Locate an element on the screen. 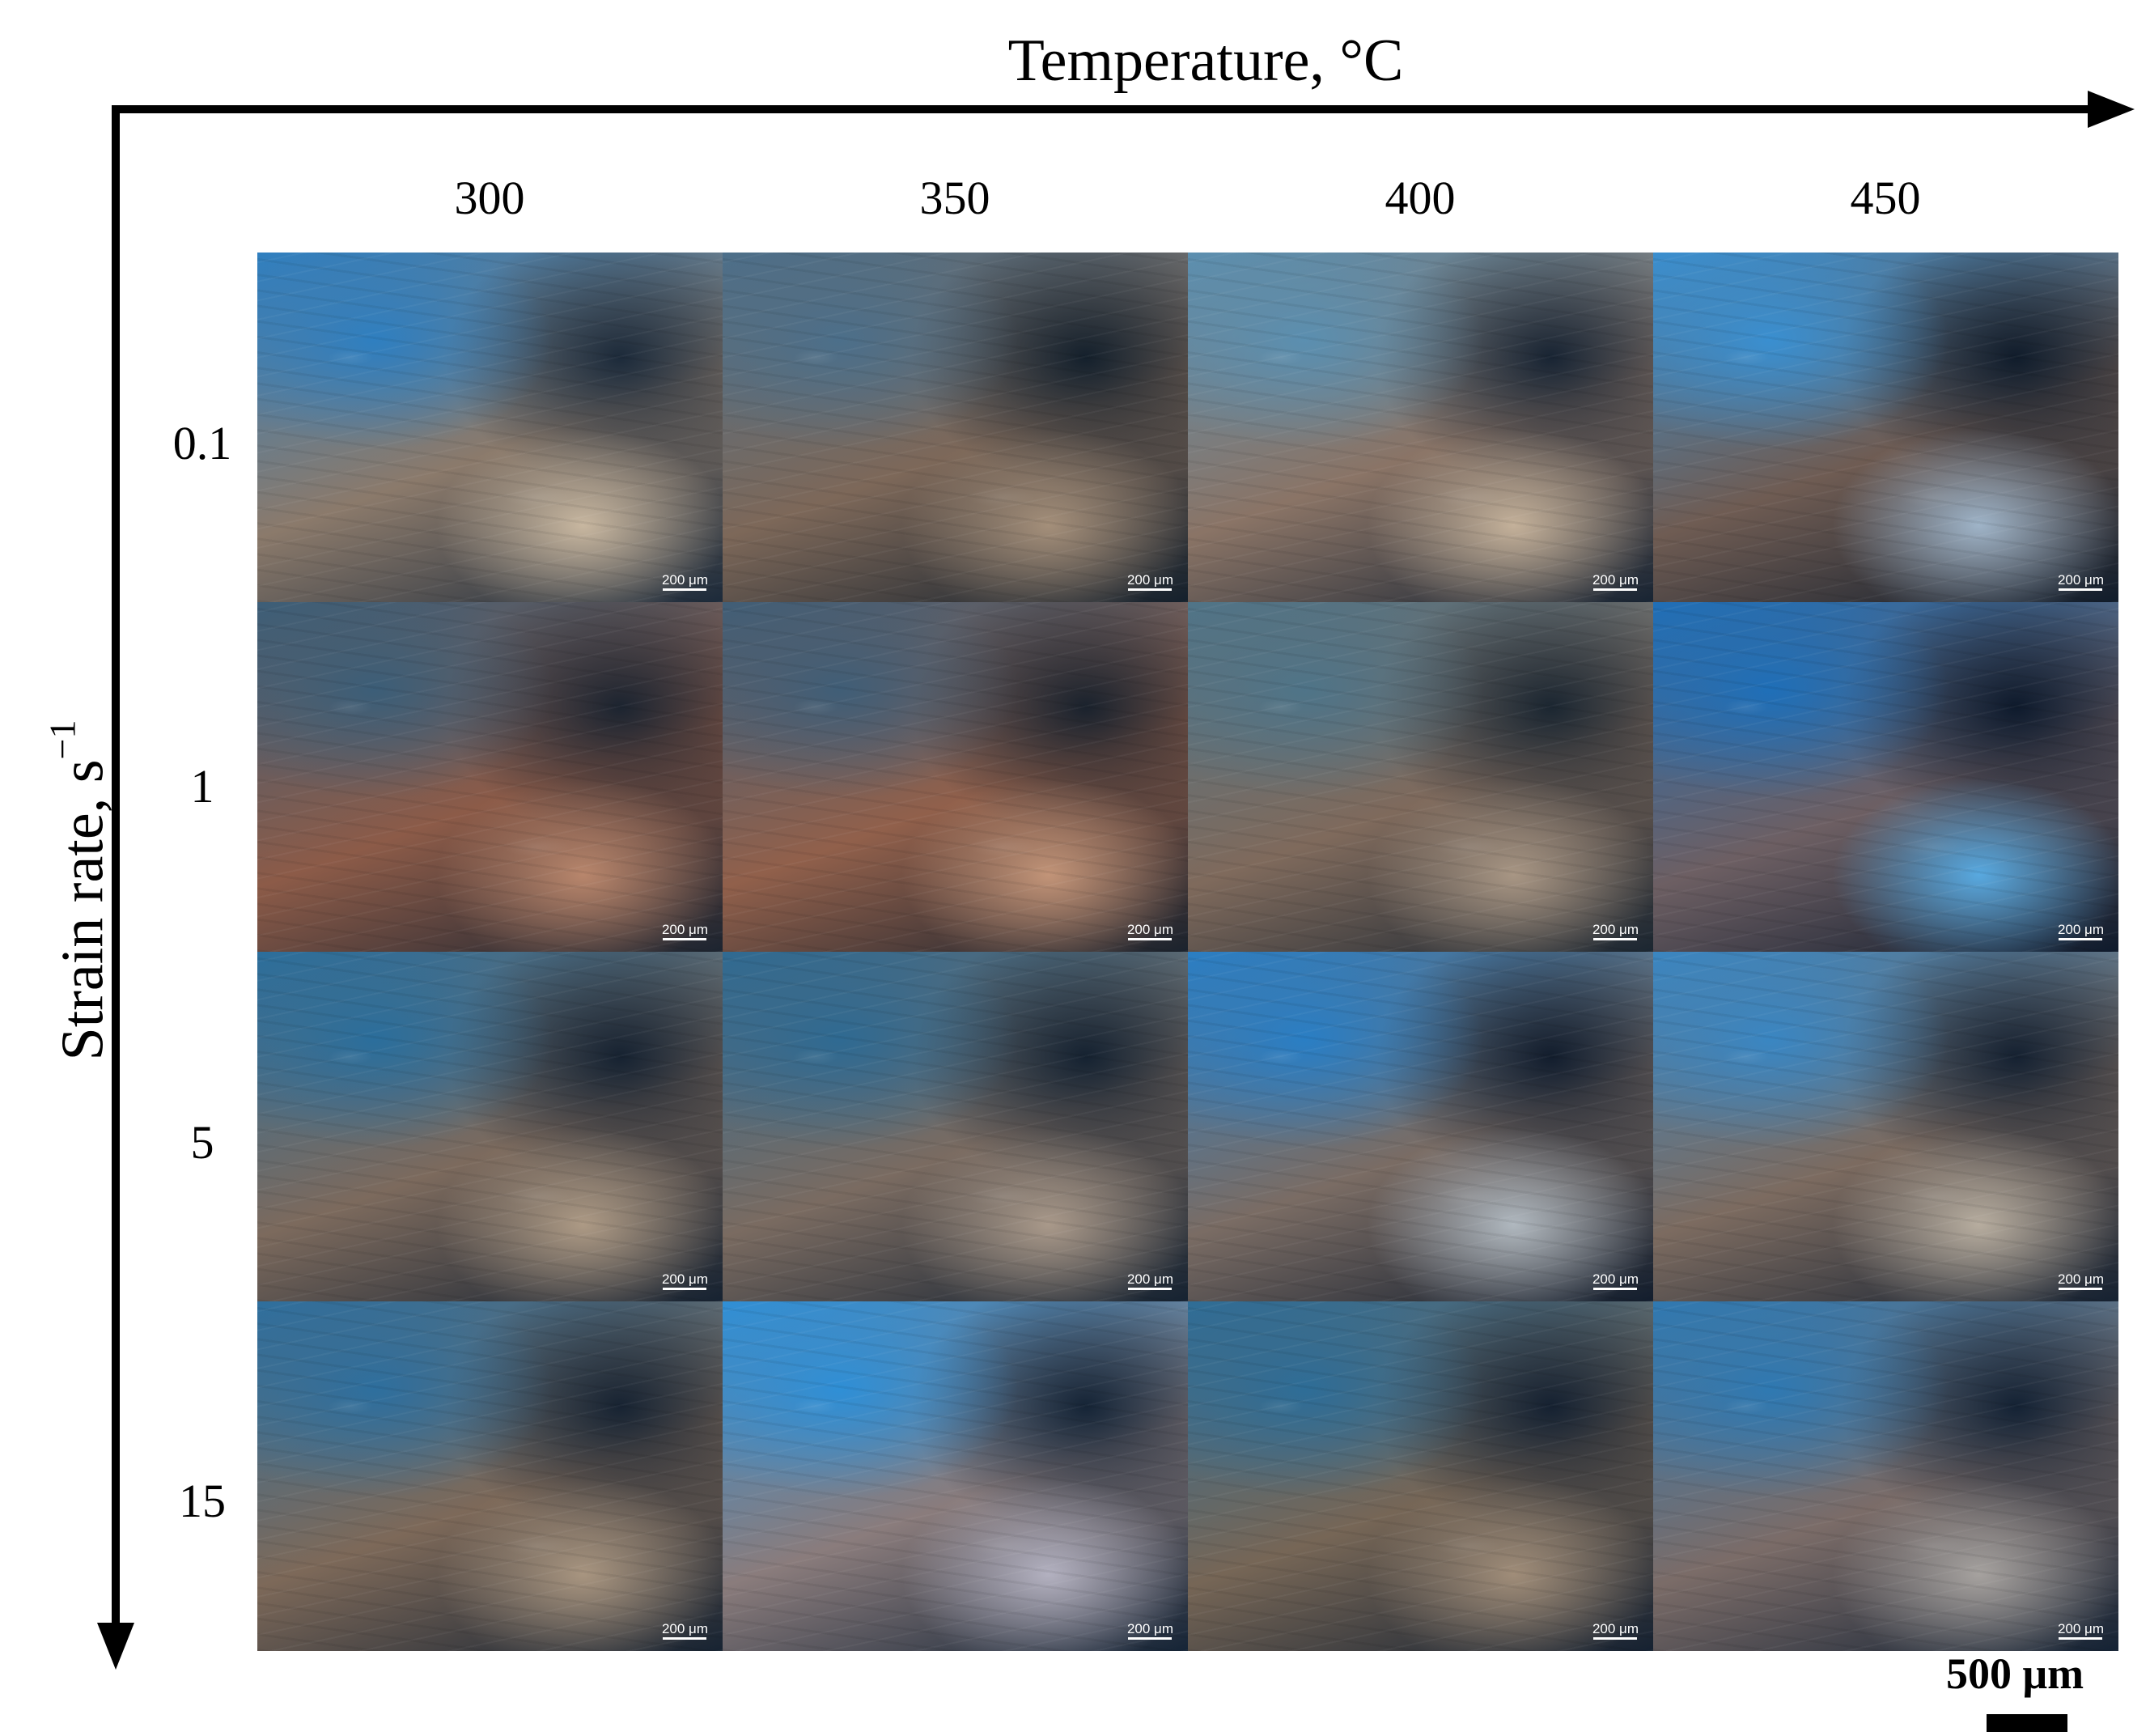  strain-rate-axis-line is located at coordinates (116, 874).